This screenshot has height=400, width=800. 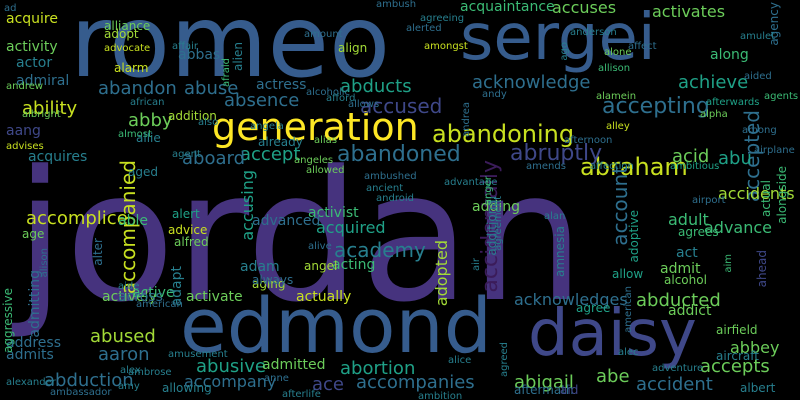 I want to click on word-adam: adam, so click(x=260, y=267).